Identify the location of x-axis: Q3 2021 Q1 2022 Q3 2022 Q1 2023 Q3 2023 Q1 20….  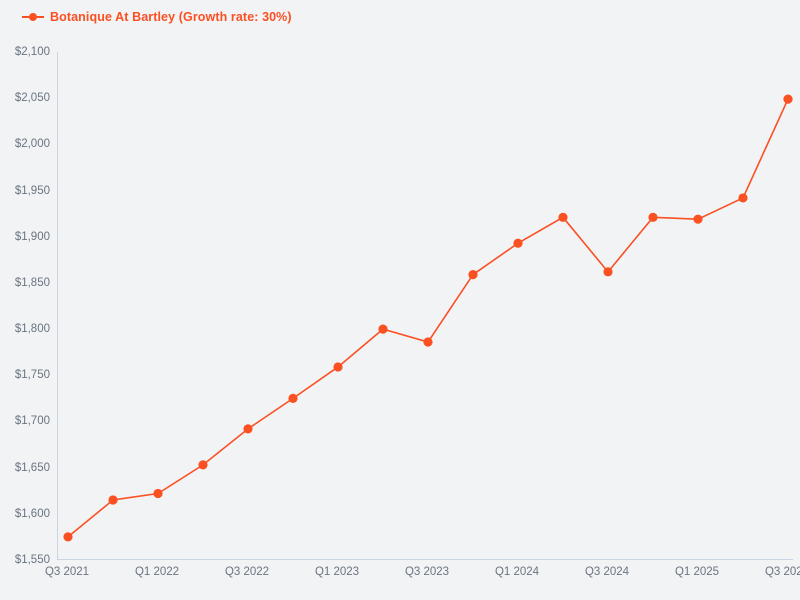
(400, 576).